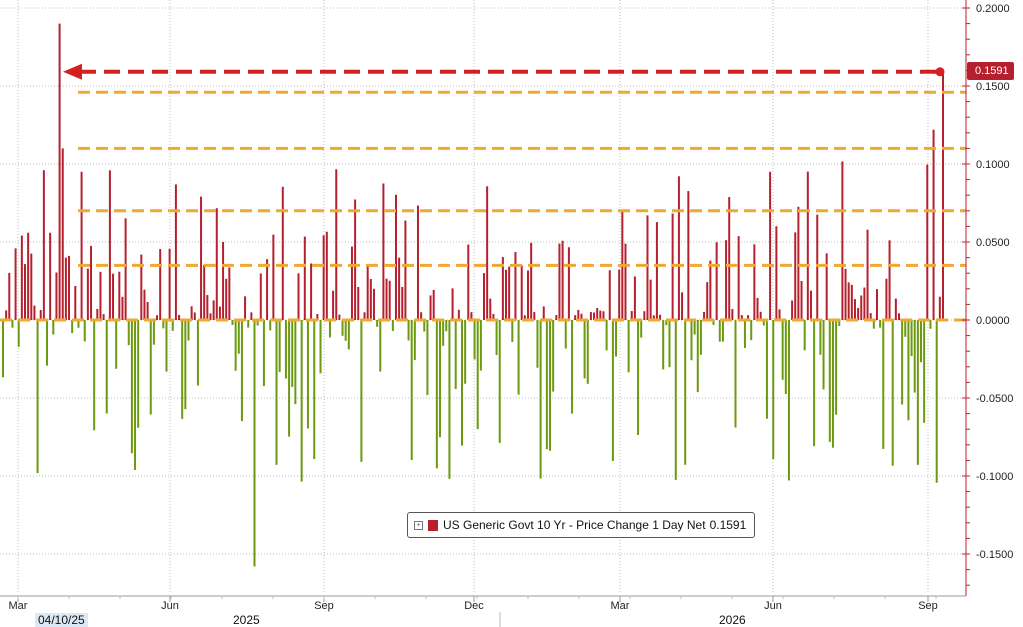 The height and width of the screenshot is (627, 1023). I want to click on x-axis: Mar Jun Sep Dec Mar Jun Sep, so click(483, 611).